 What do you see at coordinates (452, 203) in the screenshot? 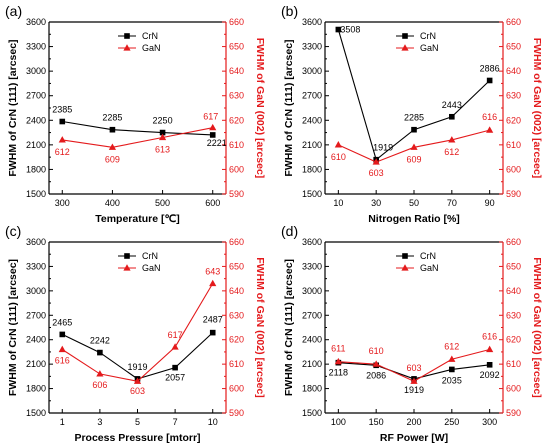
I see `x-tick-label: 70` at bounding box center [452, 203].